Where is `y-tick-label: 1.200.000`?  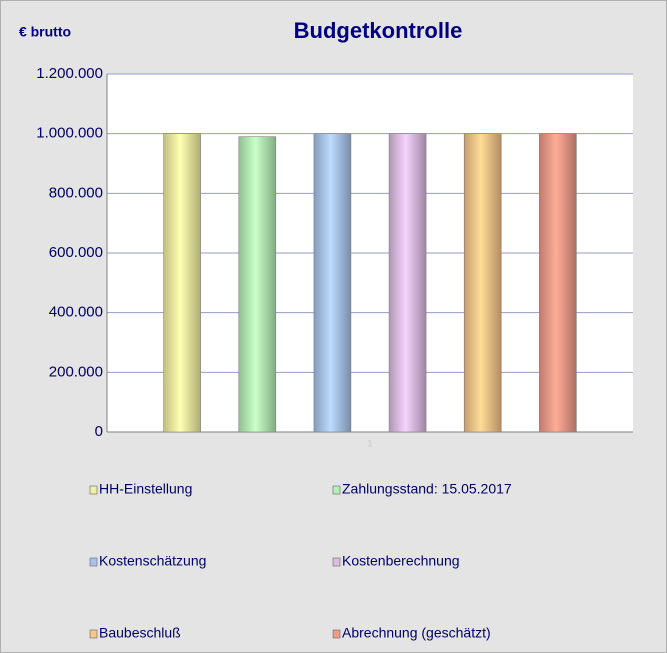 y-tick-label: 1.200.000 is located at coordinates (69, 73).